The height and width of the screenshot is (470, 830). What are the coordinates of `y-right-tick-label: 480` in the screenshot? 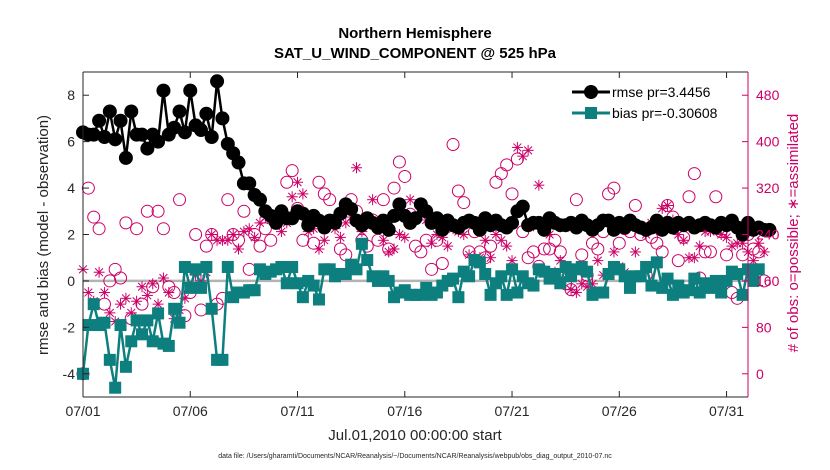 It's located at (768, 95).